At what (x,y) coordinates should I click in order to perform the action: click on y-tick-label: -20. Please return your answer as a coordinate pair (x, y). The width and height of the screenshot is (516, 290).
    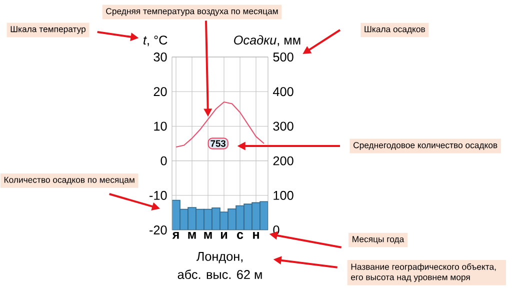
    Looking at the image, I should click on (158, 230).